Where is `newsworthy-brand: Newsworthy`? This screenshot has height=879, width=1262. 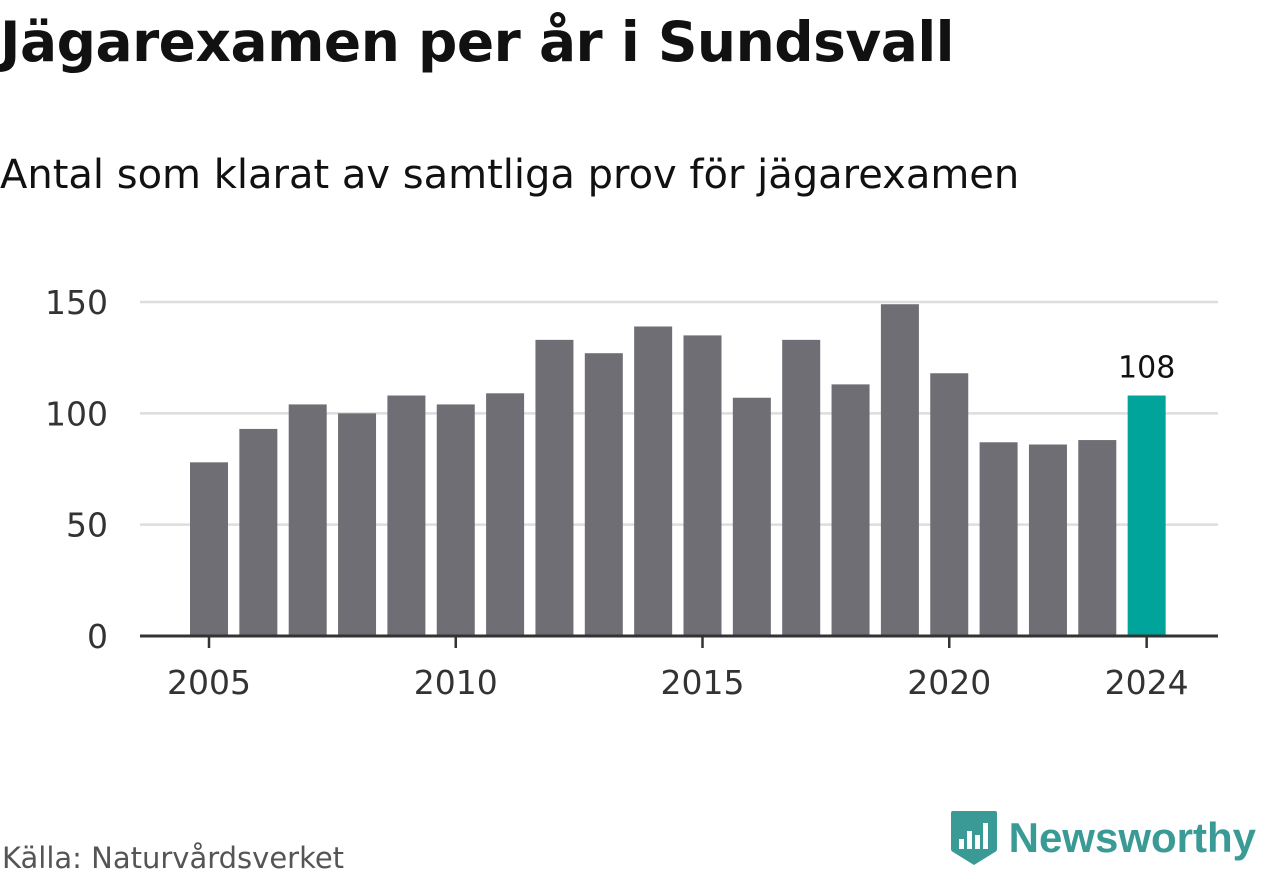 newsworthy-brand: Newsworthy is located at coordinates (1102, 838).